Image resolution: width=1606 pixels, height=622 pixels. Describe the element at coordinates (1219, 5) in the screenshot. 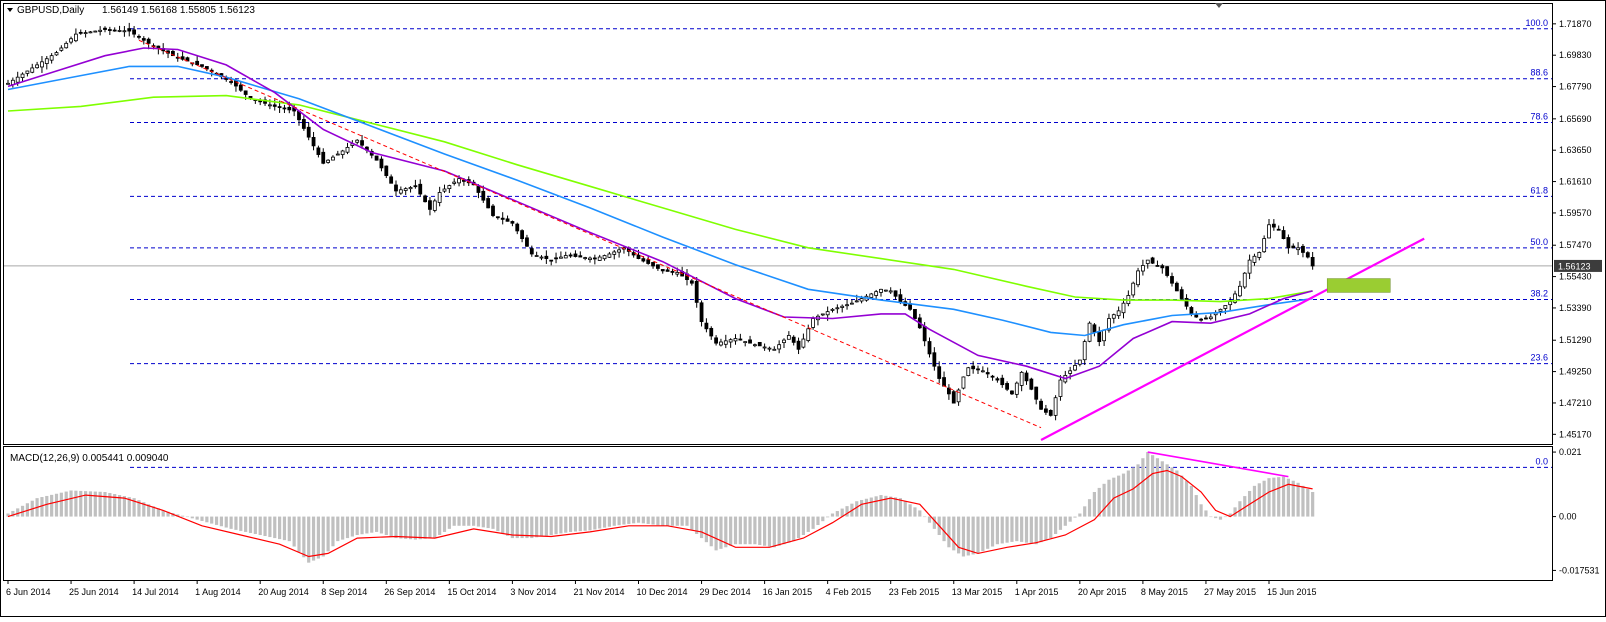

I see `chart-shift-marker-icon` at that location.